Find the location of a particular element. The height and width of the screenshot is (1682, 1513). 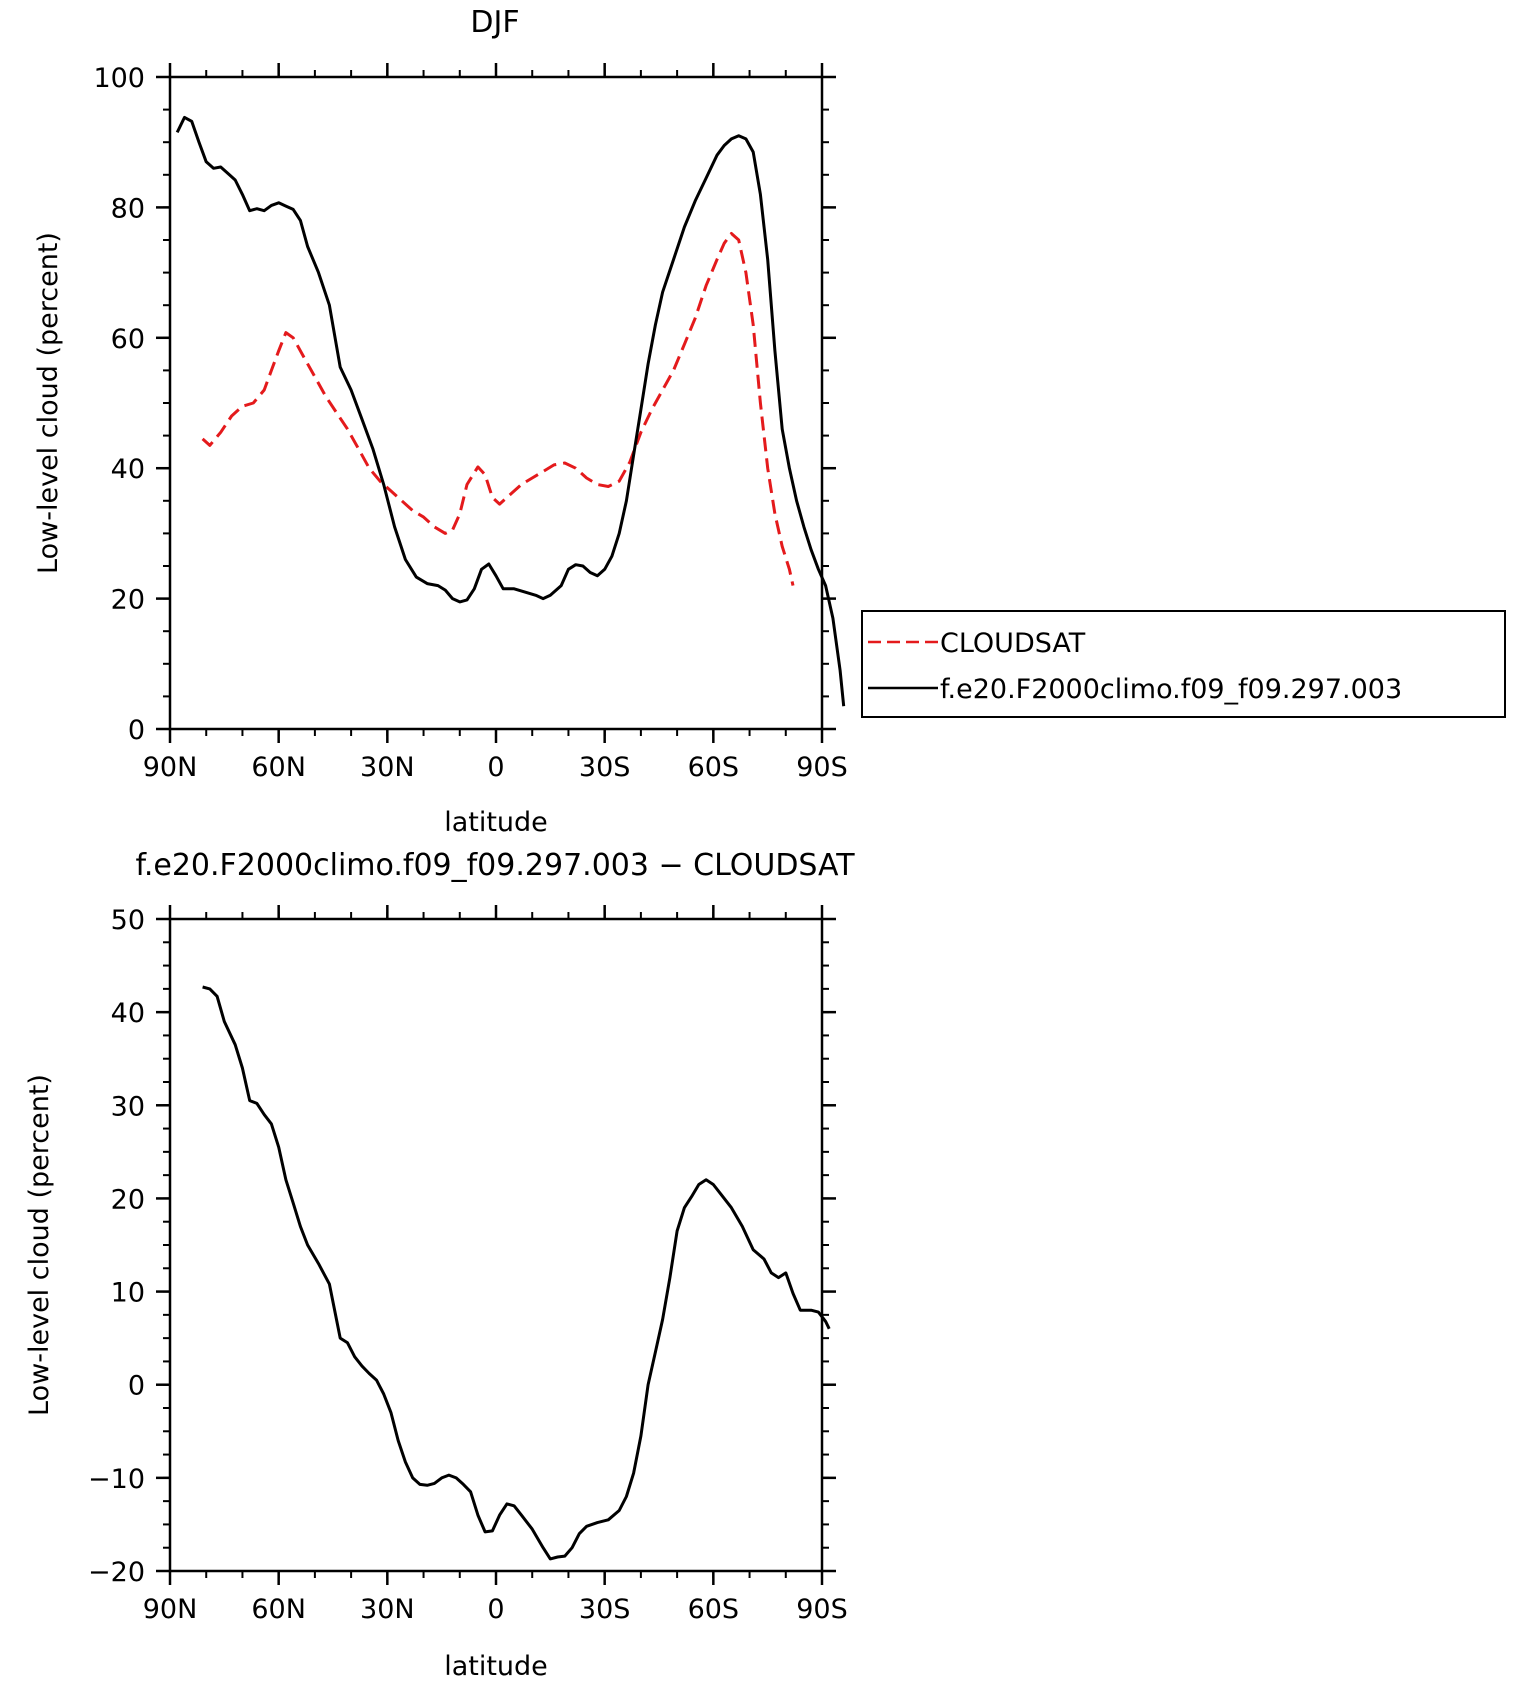

y-tick-label: 80 is located at coordinates (128, 208).